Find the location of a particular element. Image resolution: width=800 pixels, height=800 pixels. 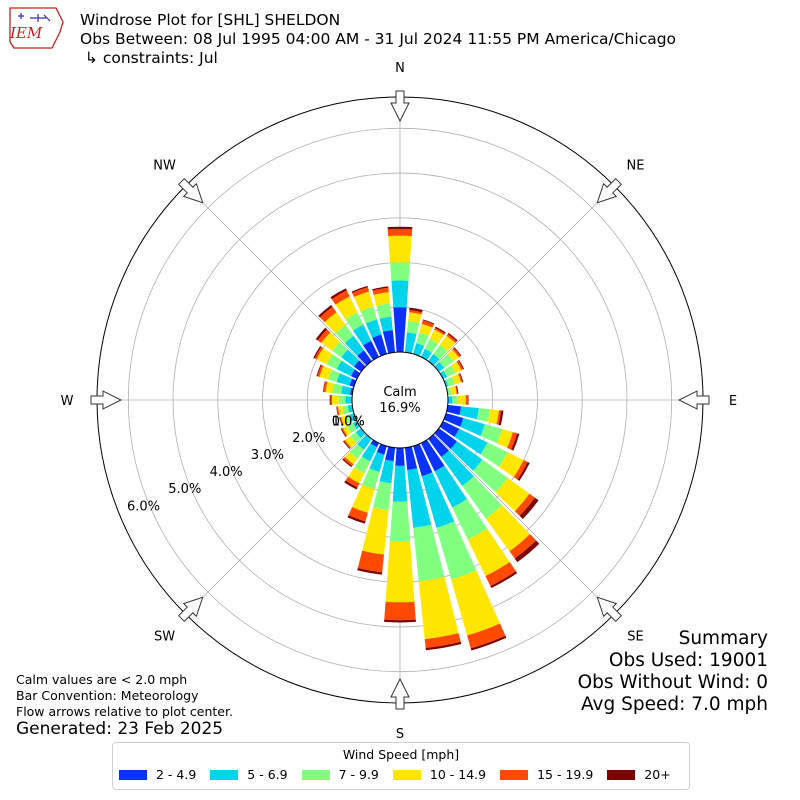

obs-used: Obs Used: 19001 is located at coordinates (688, 660).